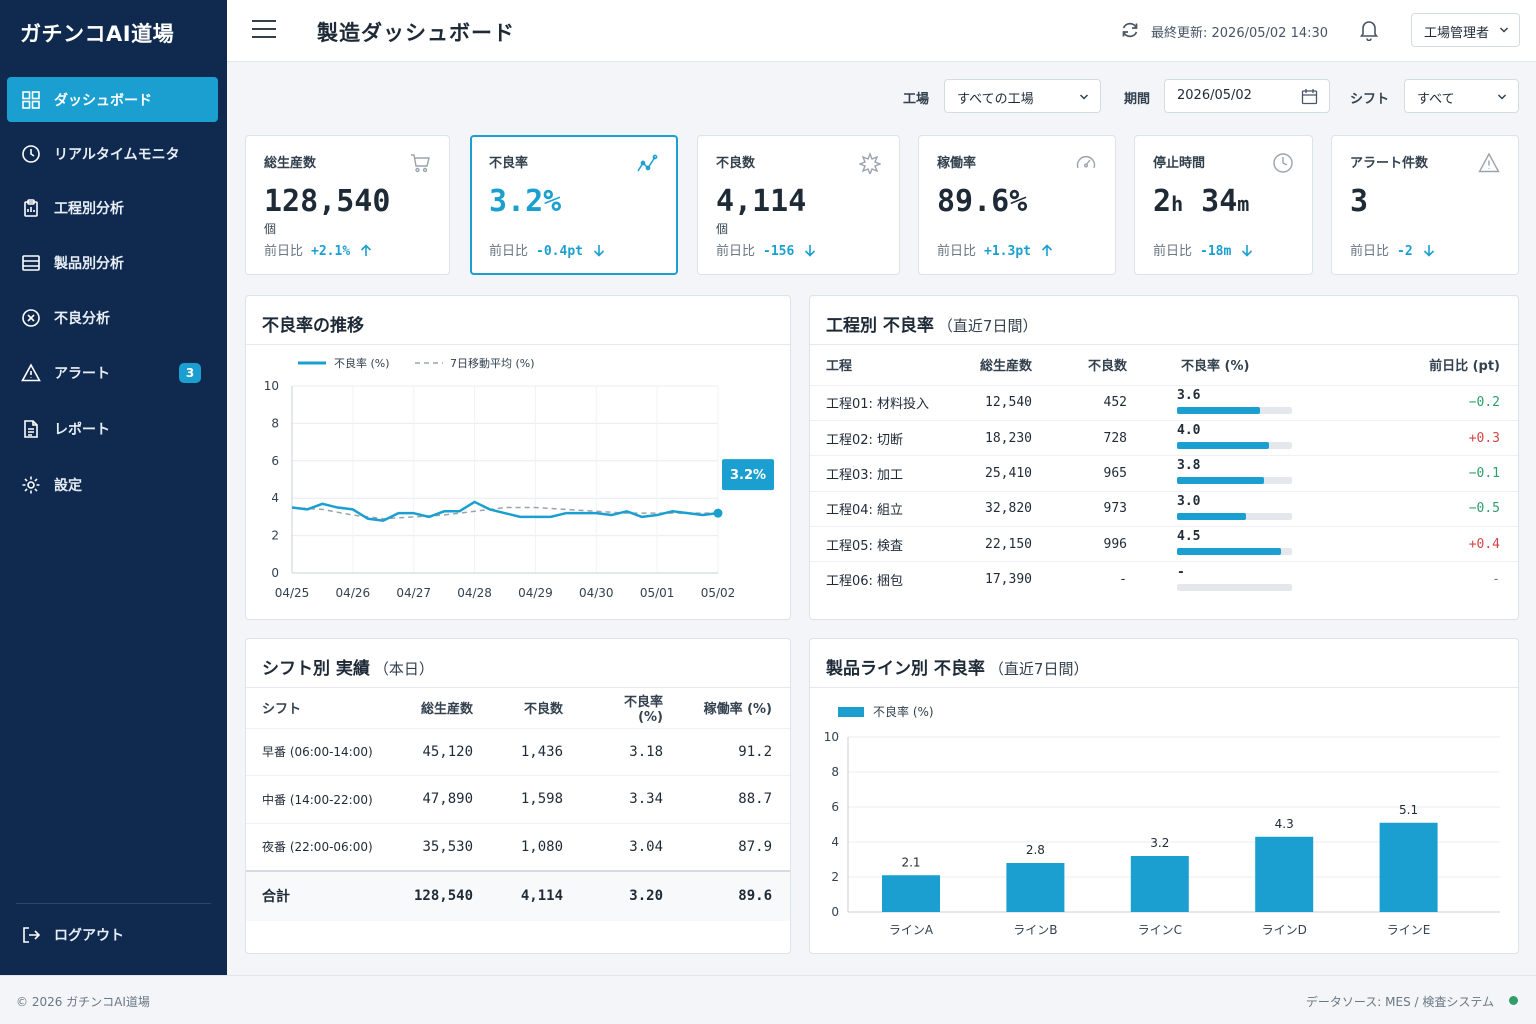 The width and height of the screenshot is (1536, 1024). I want to click on kpi-card-total-production: 総生産数 128,540 個 前日比 +2.1%, so click(347, 205).